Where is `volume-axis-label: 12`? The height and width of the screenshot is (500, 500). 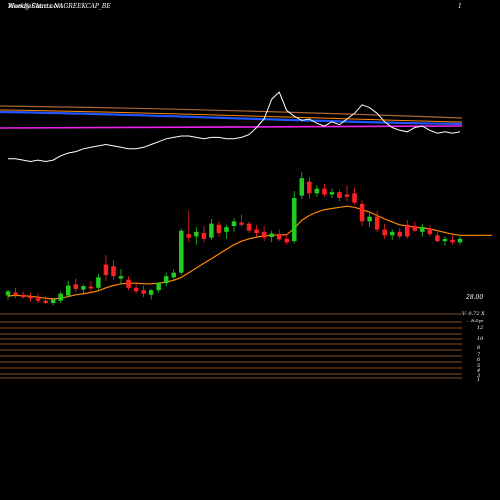 volume-axis-label: 12 is located at coordinates (480, 328).